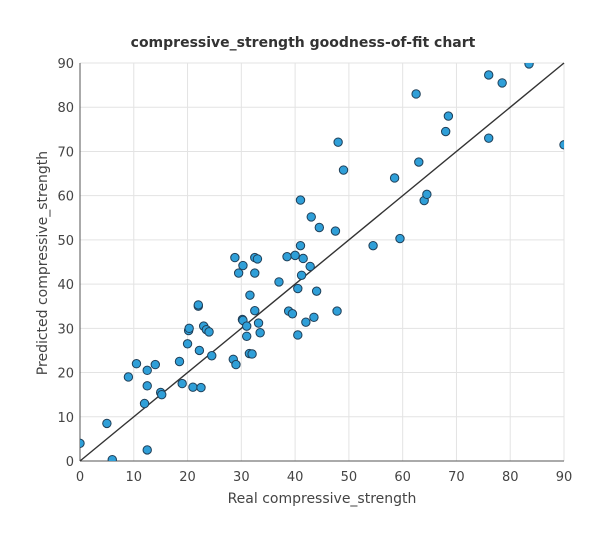 The height and width of the screenshot is (544, 604). I want to click on x-tick-label: 50, so click(349, 477).